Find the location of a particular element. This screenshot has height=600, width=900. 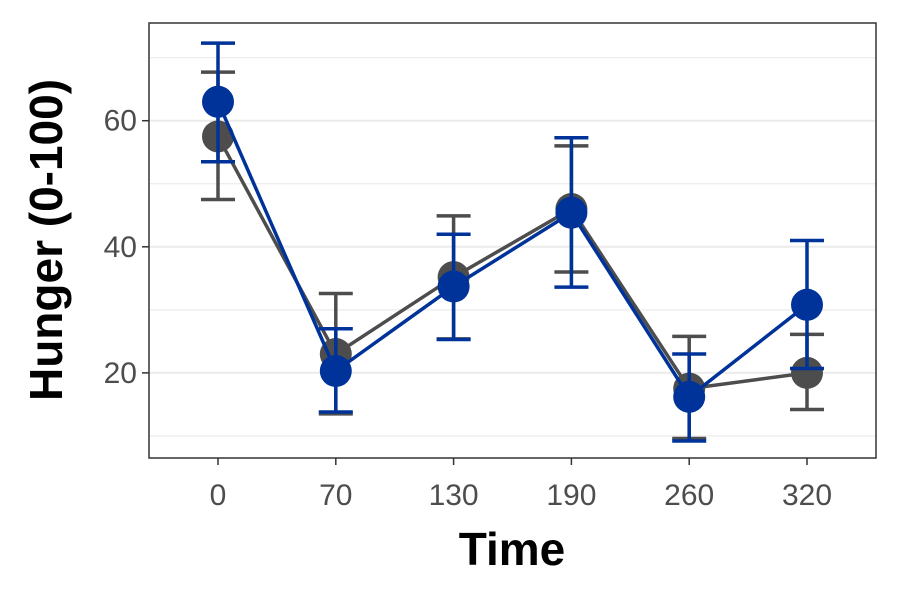

x-tick-label: 260 is located at coordinates (689, 495).